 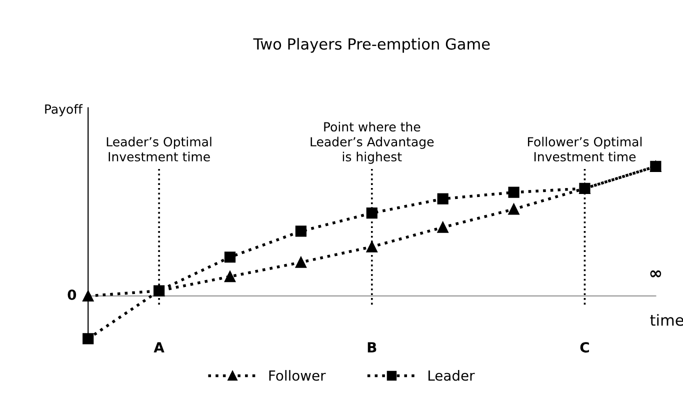 What do you see at coordinates (666, 320) in the screenshot?
I see `x-axis-title: time` at bounding box center [666, 320].